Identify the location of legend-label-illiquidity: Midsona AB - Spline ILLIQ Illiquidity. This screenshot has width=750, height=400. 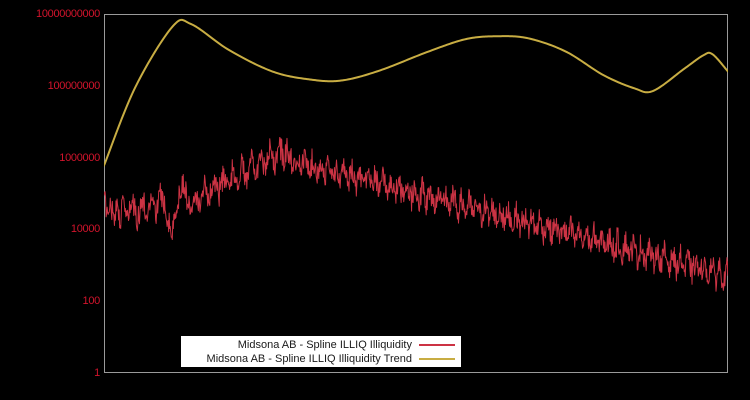
(324, 344).